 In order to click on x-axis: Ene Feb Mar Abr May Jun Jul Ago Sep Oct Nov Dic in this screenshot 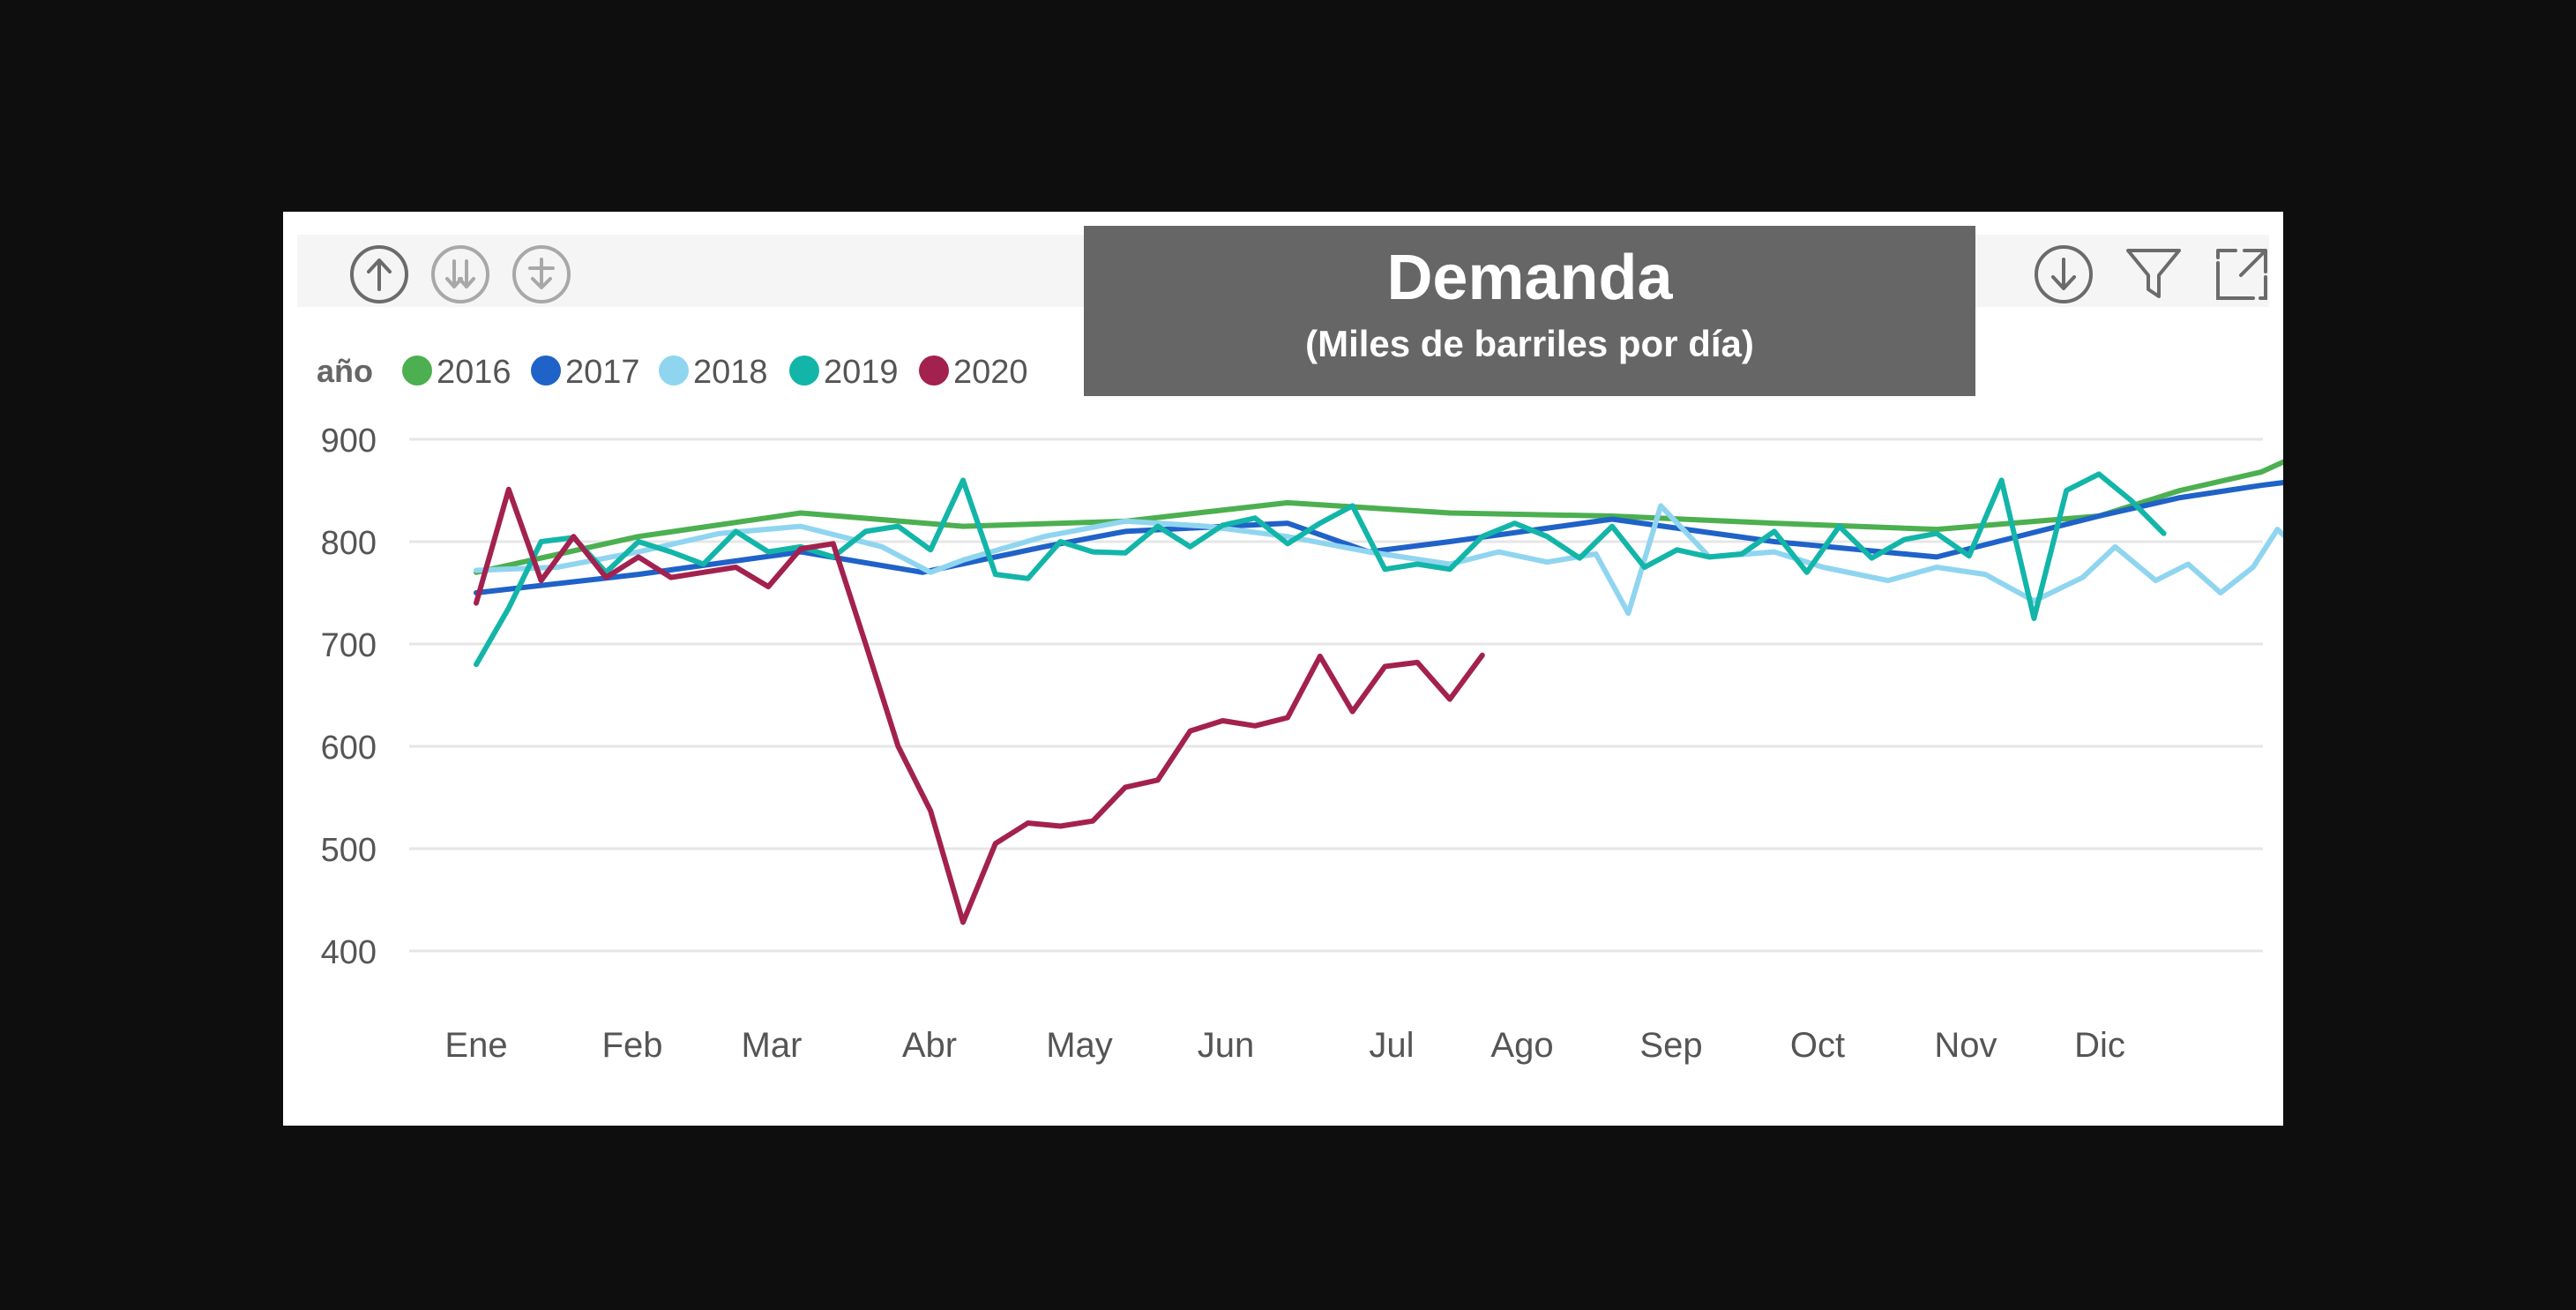, I will do `click(1284, 1045)`.